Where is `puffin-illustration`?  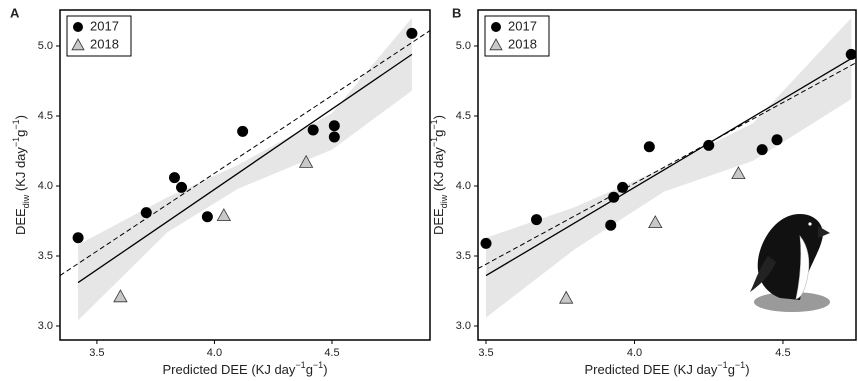 puffin-illustration is located at coordinates (790, 263).